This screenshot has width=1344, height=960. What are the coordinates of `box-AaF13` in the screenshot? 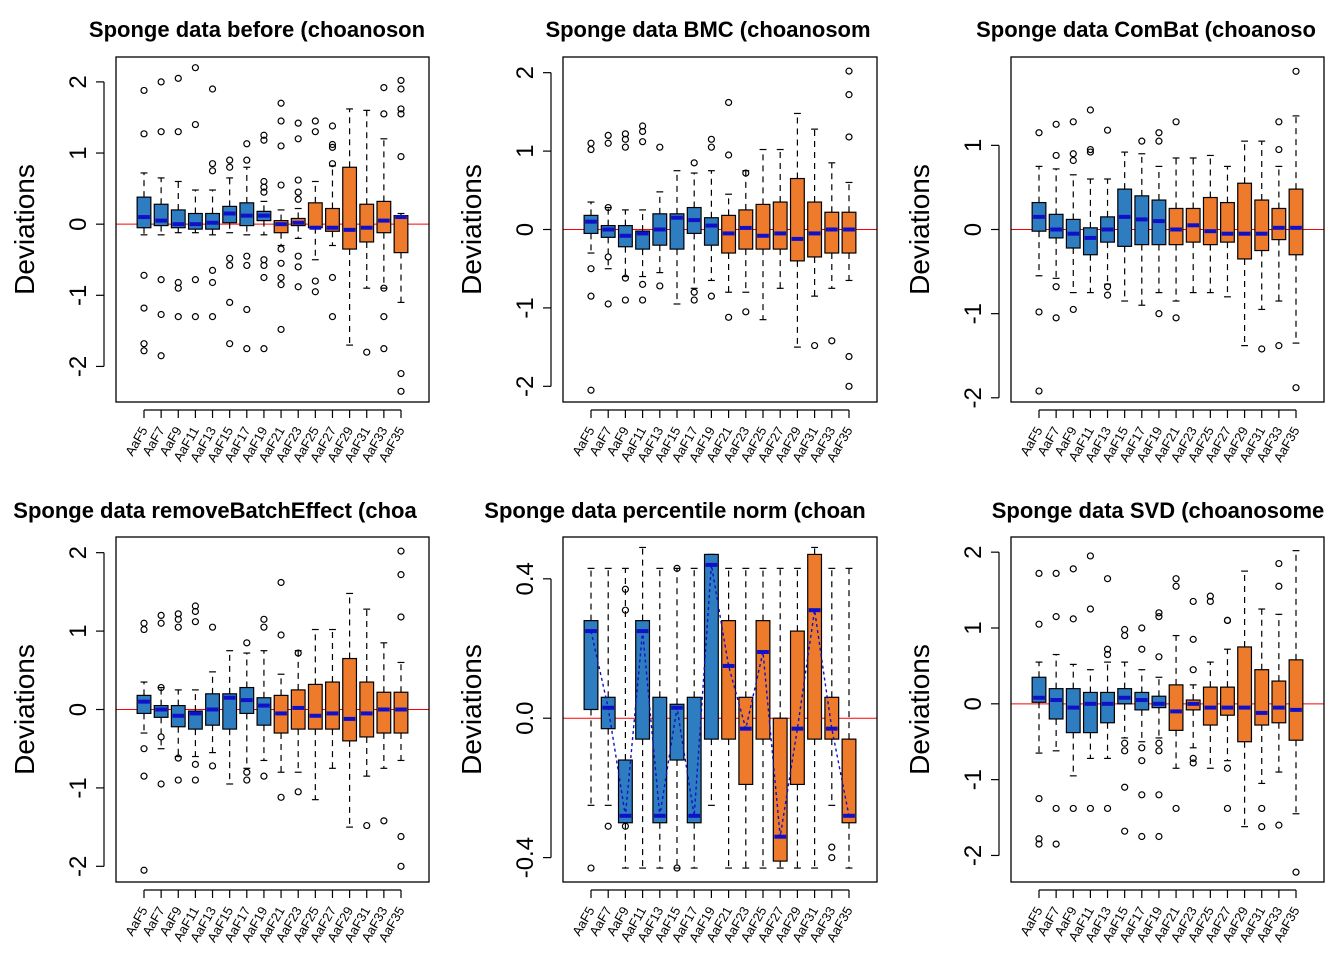 It's located at (660, 718).